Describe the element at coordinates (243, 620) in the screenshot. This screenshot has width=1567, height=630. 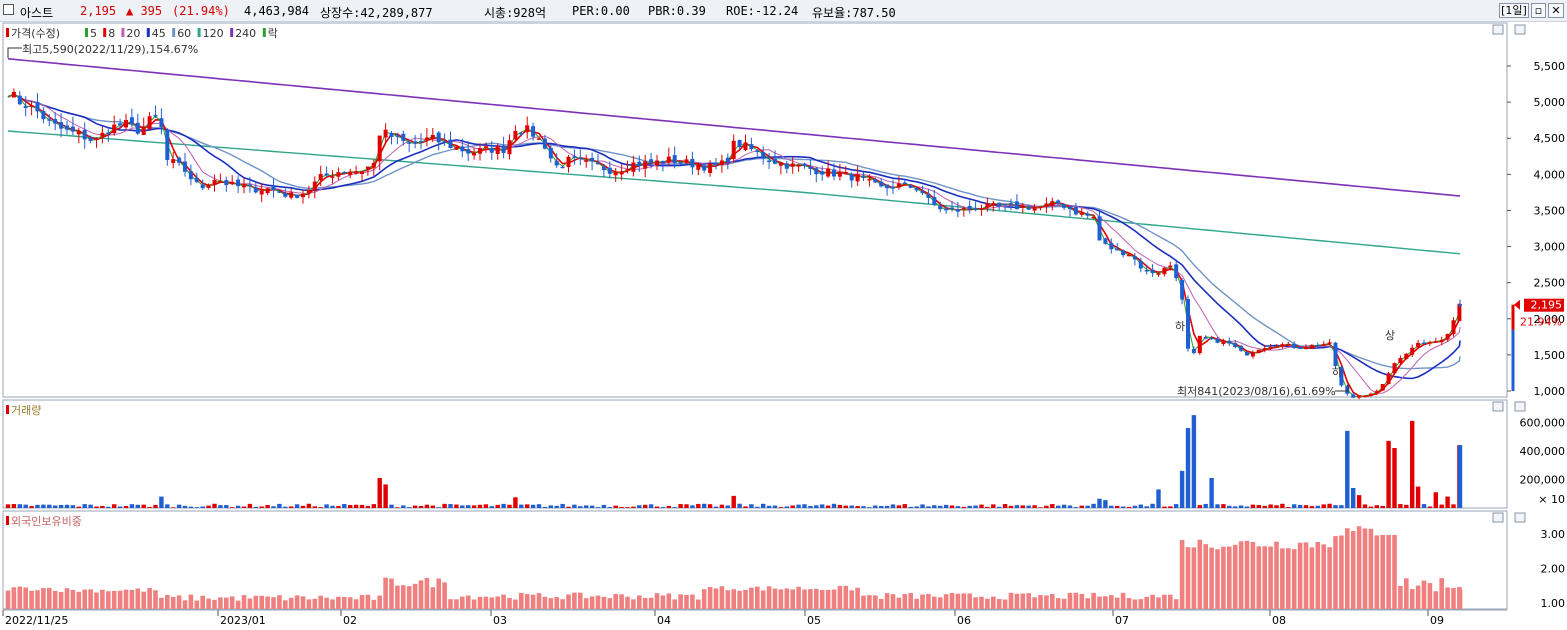
I see `x-tick-label: 2023/01` at that location.